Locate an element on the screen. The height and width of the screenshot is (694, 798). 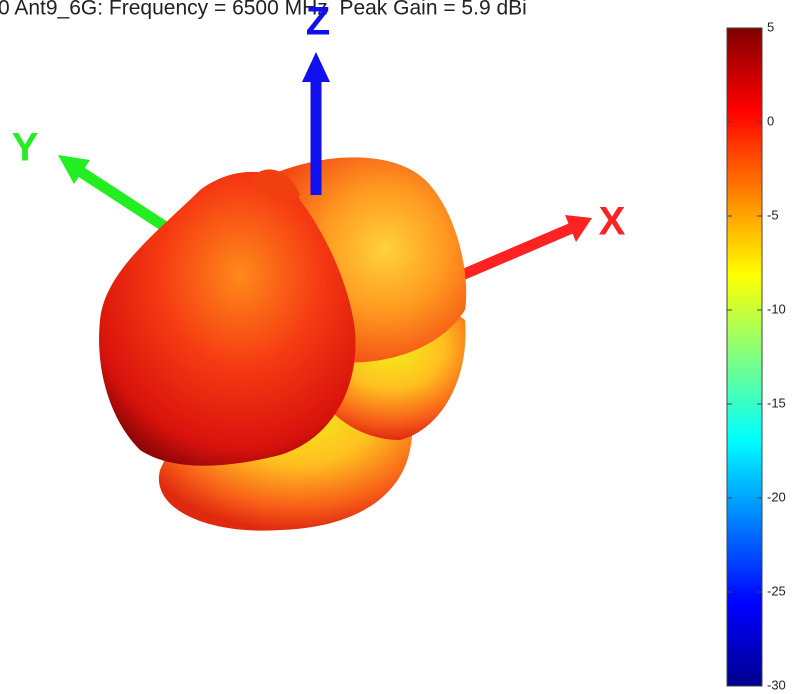
x-axis-arrow is located at coordinates (522, 249).